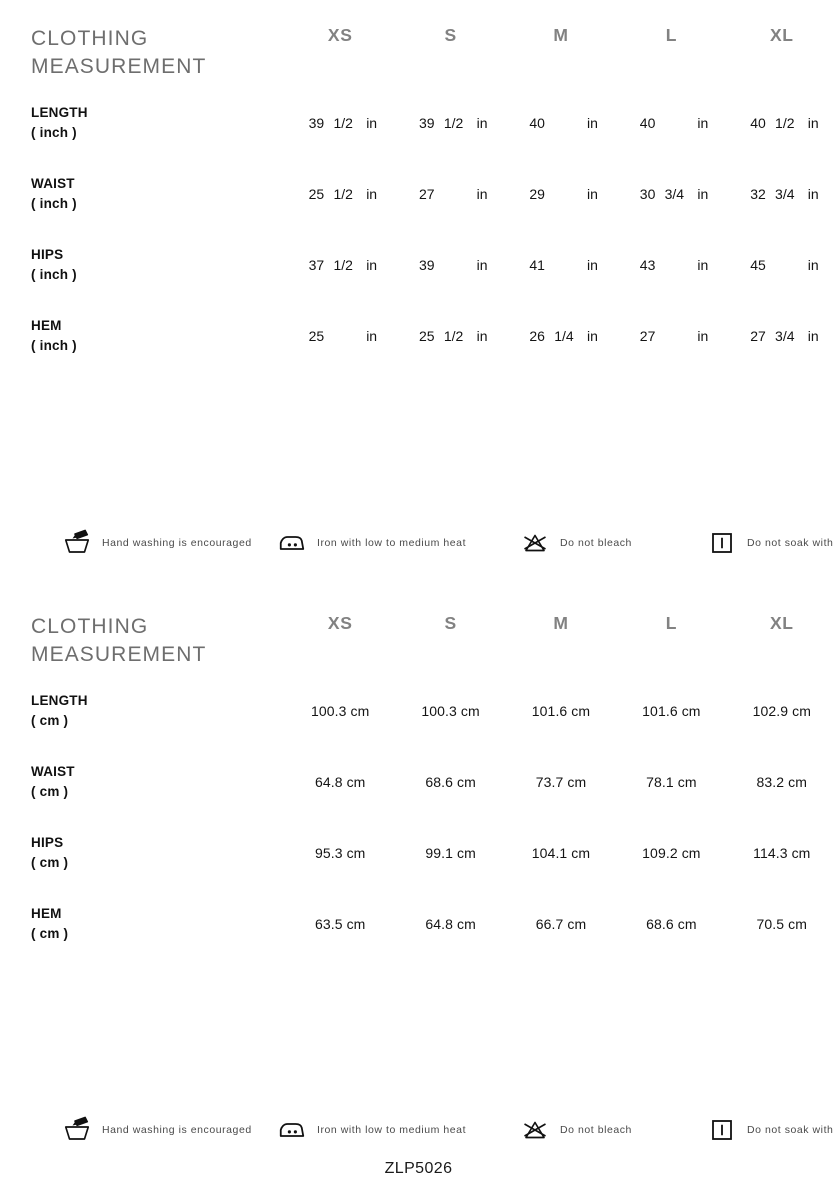 The width and height of the screenshot is (837, 1200). I want to click on value-fraction: 1/4, so click(564, 335).